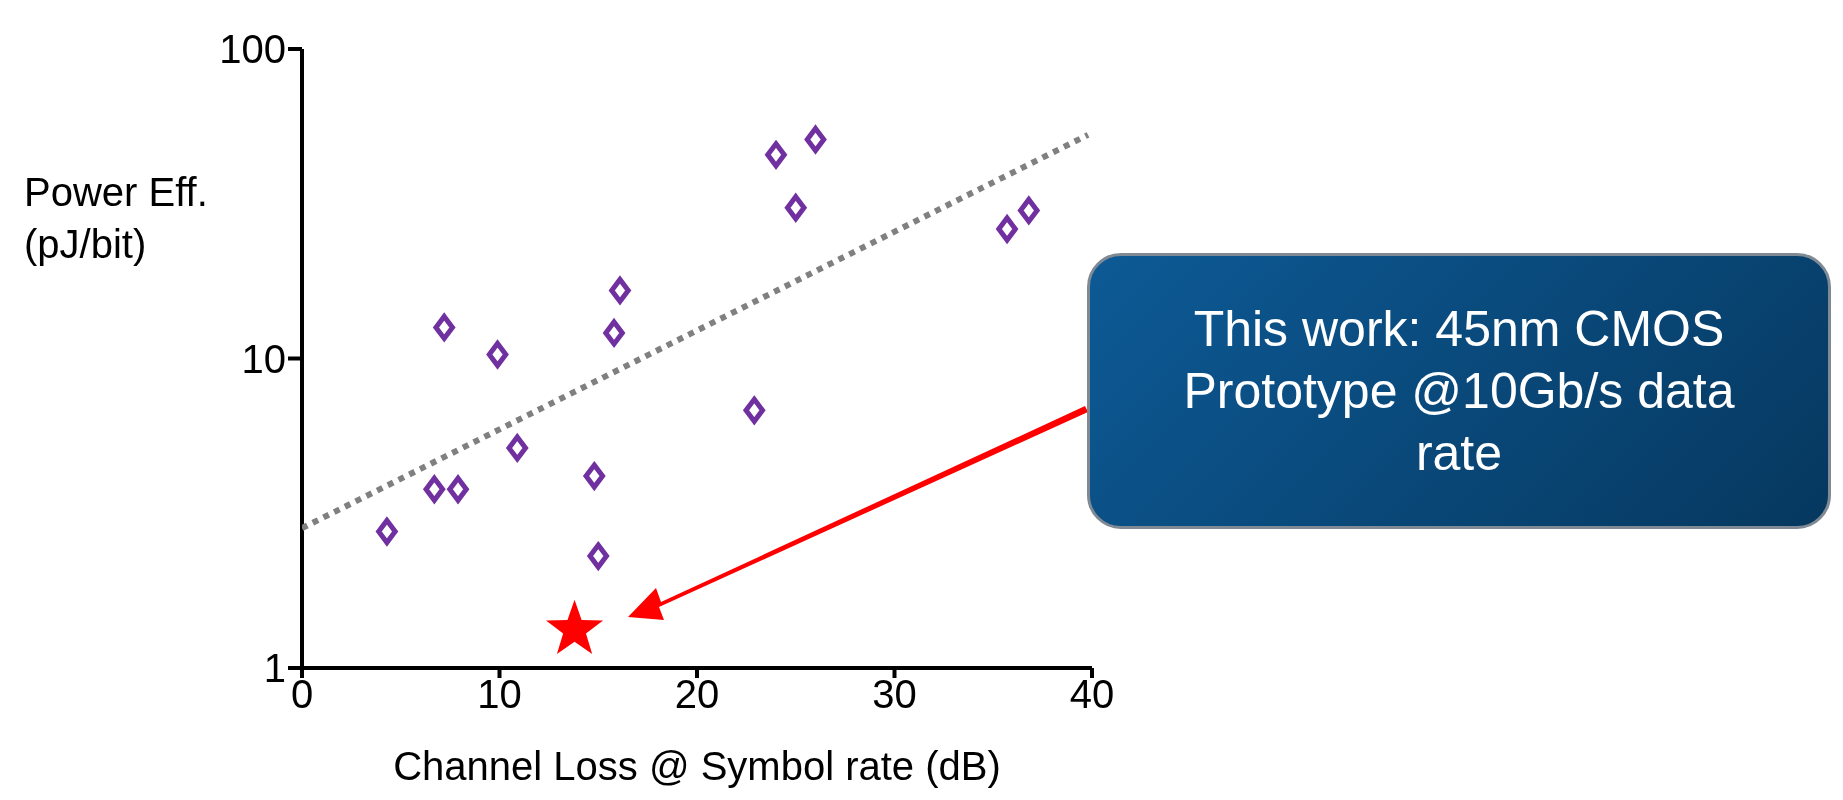 The image size is (1843, 800). I want to click on y-tick-label: 100, so click(252, 49).